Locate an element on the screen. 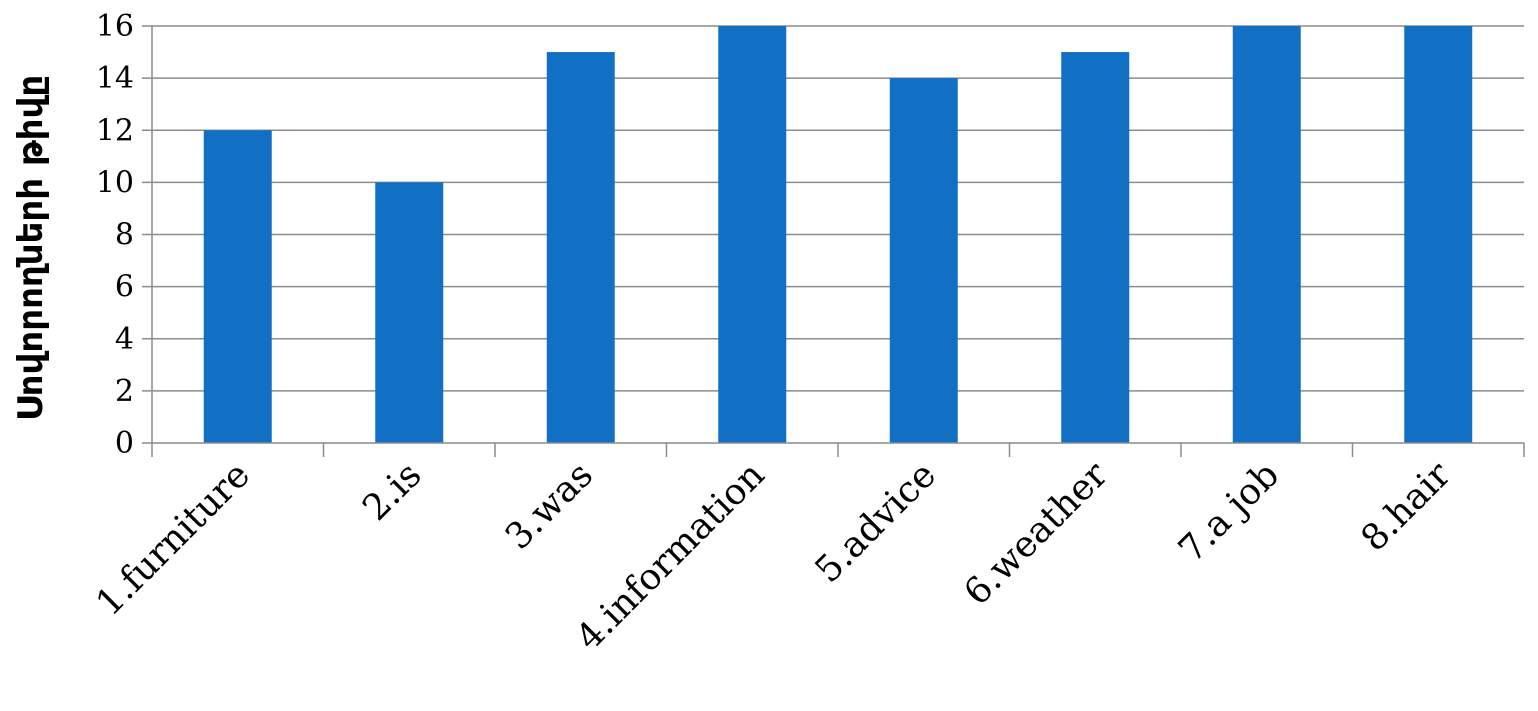  y-tick-label: 10 is located at coordinates (115, 182).